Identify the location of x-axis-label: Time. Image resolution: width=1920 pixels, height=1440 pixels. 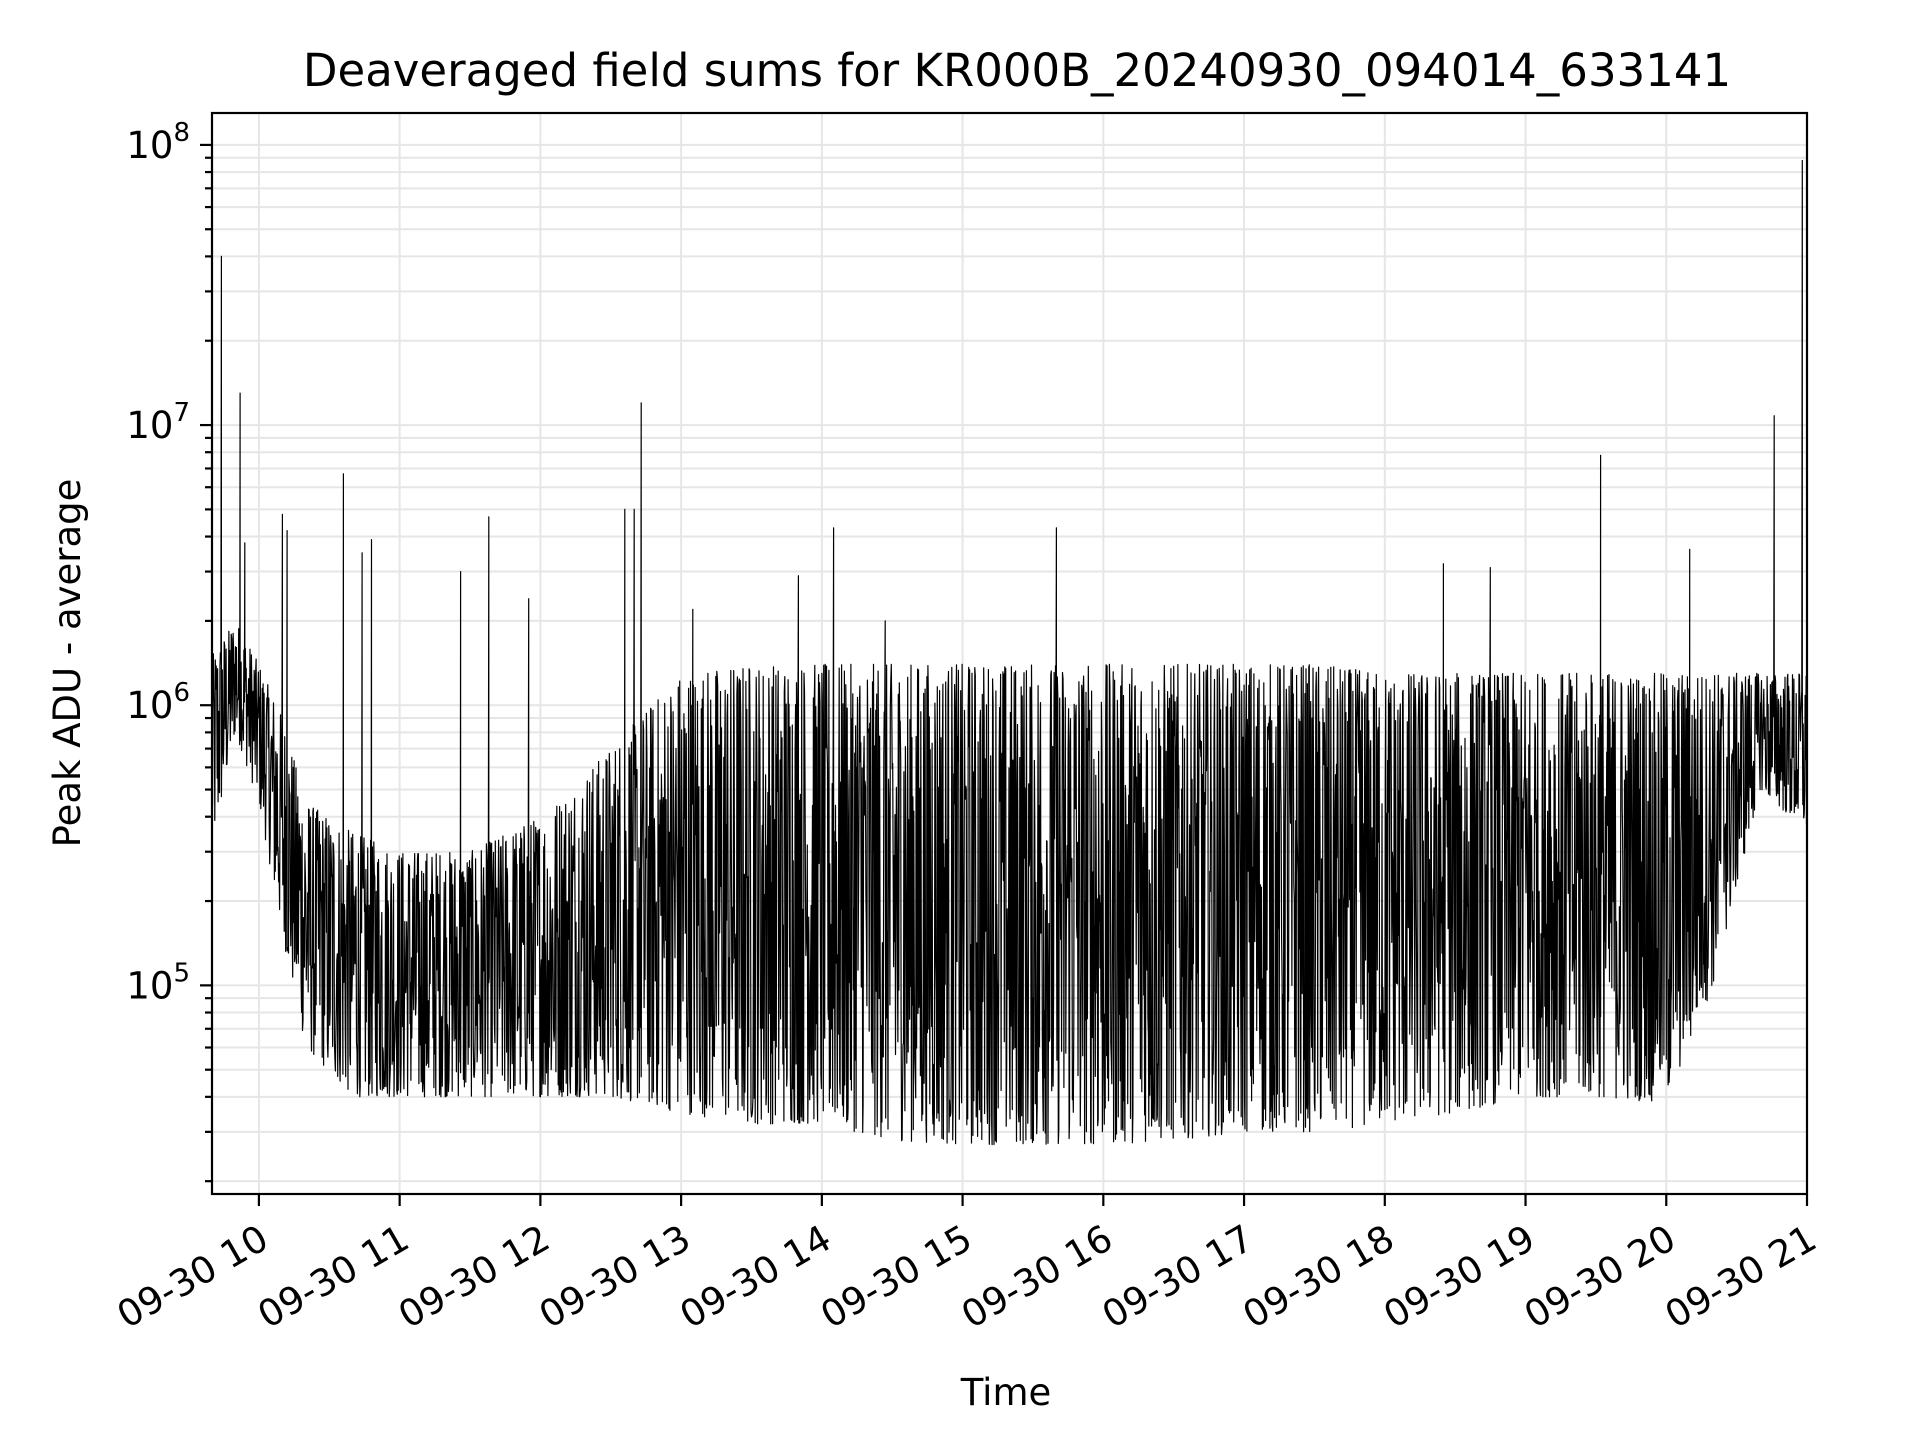
(1006, 1392).